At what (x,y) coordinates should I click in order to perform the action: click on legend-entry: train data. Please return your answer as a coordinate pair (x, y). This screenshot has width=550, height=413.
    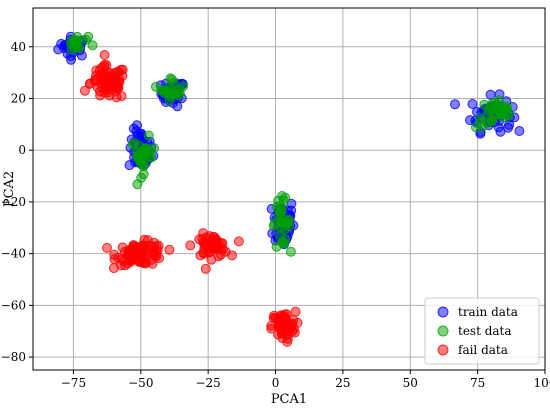
    Looking at the image, I should click on (488, 312).